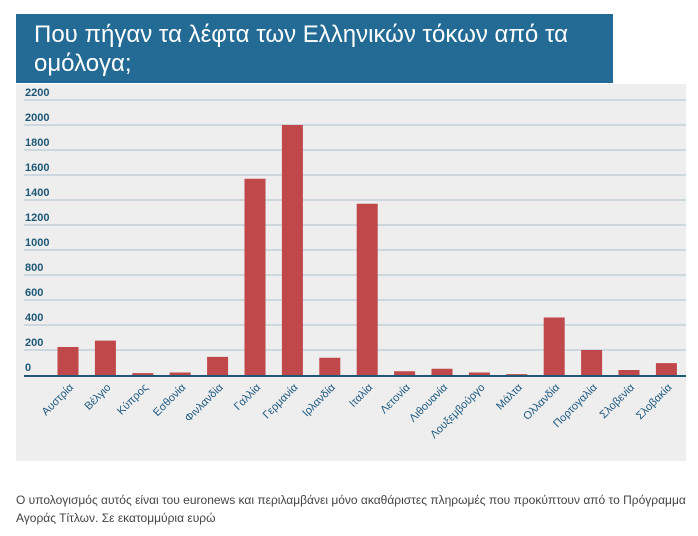  Describe the element at coordinates (319, 400) in the screenshot. I see `x-tick-label: Ιρλανδία` at that location.